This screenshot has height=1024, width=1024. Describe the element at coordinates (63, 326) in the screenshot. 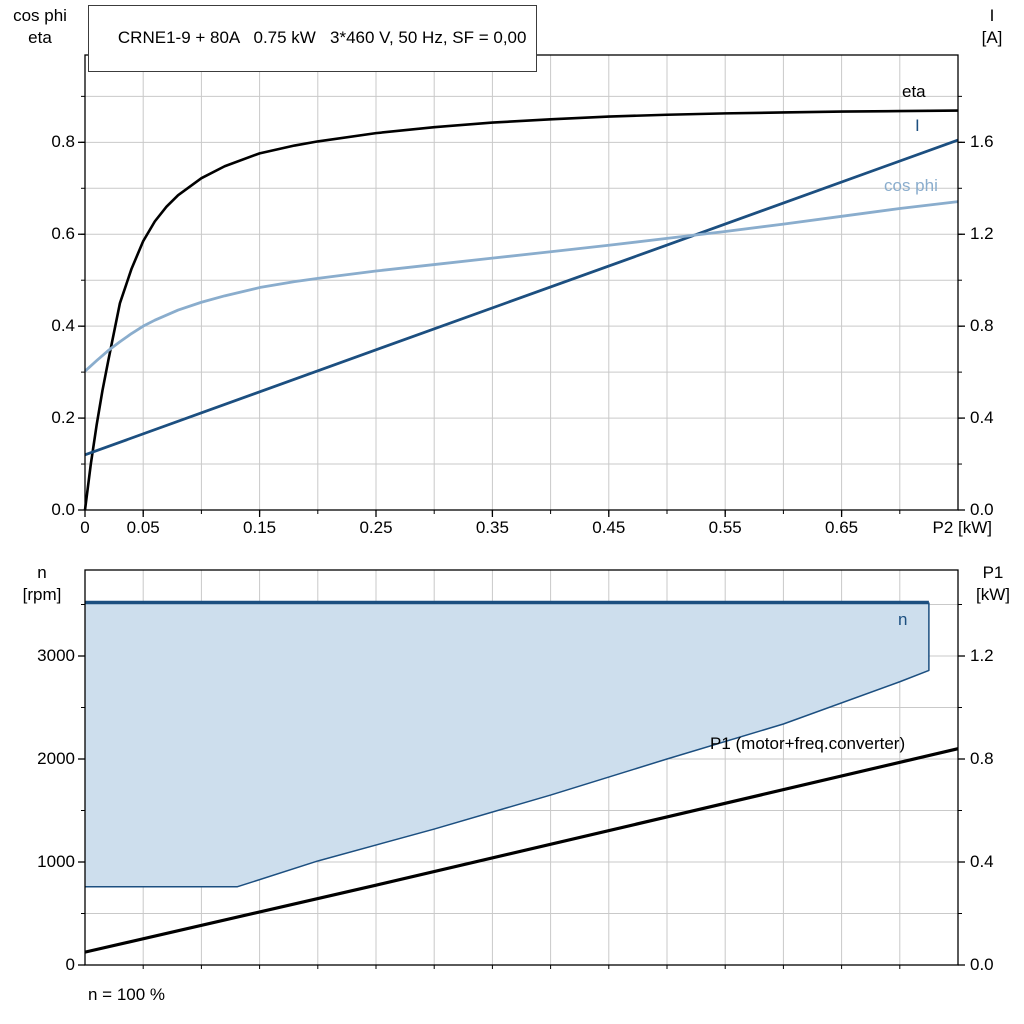

I see `y-left-tick-label: 0.4` at that location.